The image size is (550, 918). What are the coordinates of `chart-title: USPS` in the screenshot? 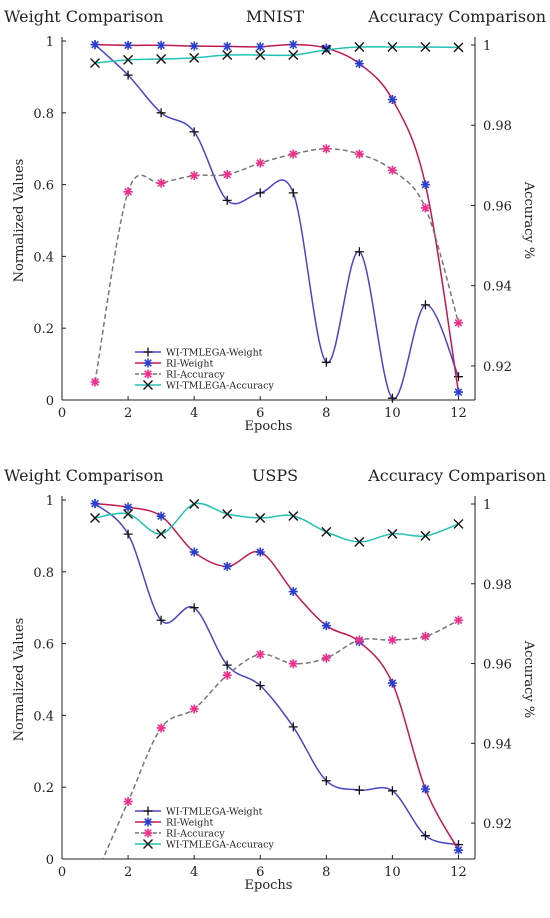 It's located at (275, 475).